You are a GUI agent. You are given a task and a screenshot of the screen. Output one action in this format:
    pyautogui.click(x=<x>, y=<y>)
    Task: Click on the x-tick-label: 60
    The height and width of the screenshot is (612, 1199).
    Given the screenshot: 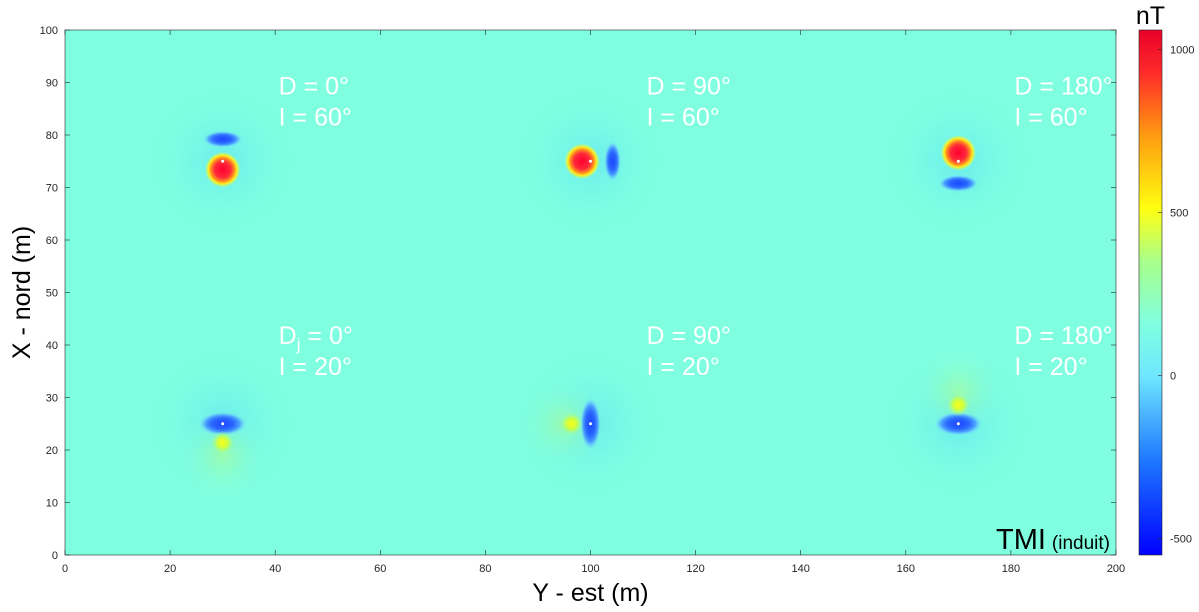 What is the action you would take?
    pyautogui.click(x=380, y=569)
    